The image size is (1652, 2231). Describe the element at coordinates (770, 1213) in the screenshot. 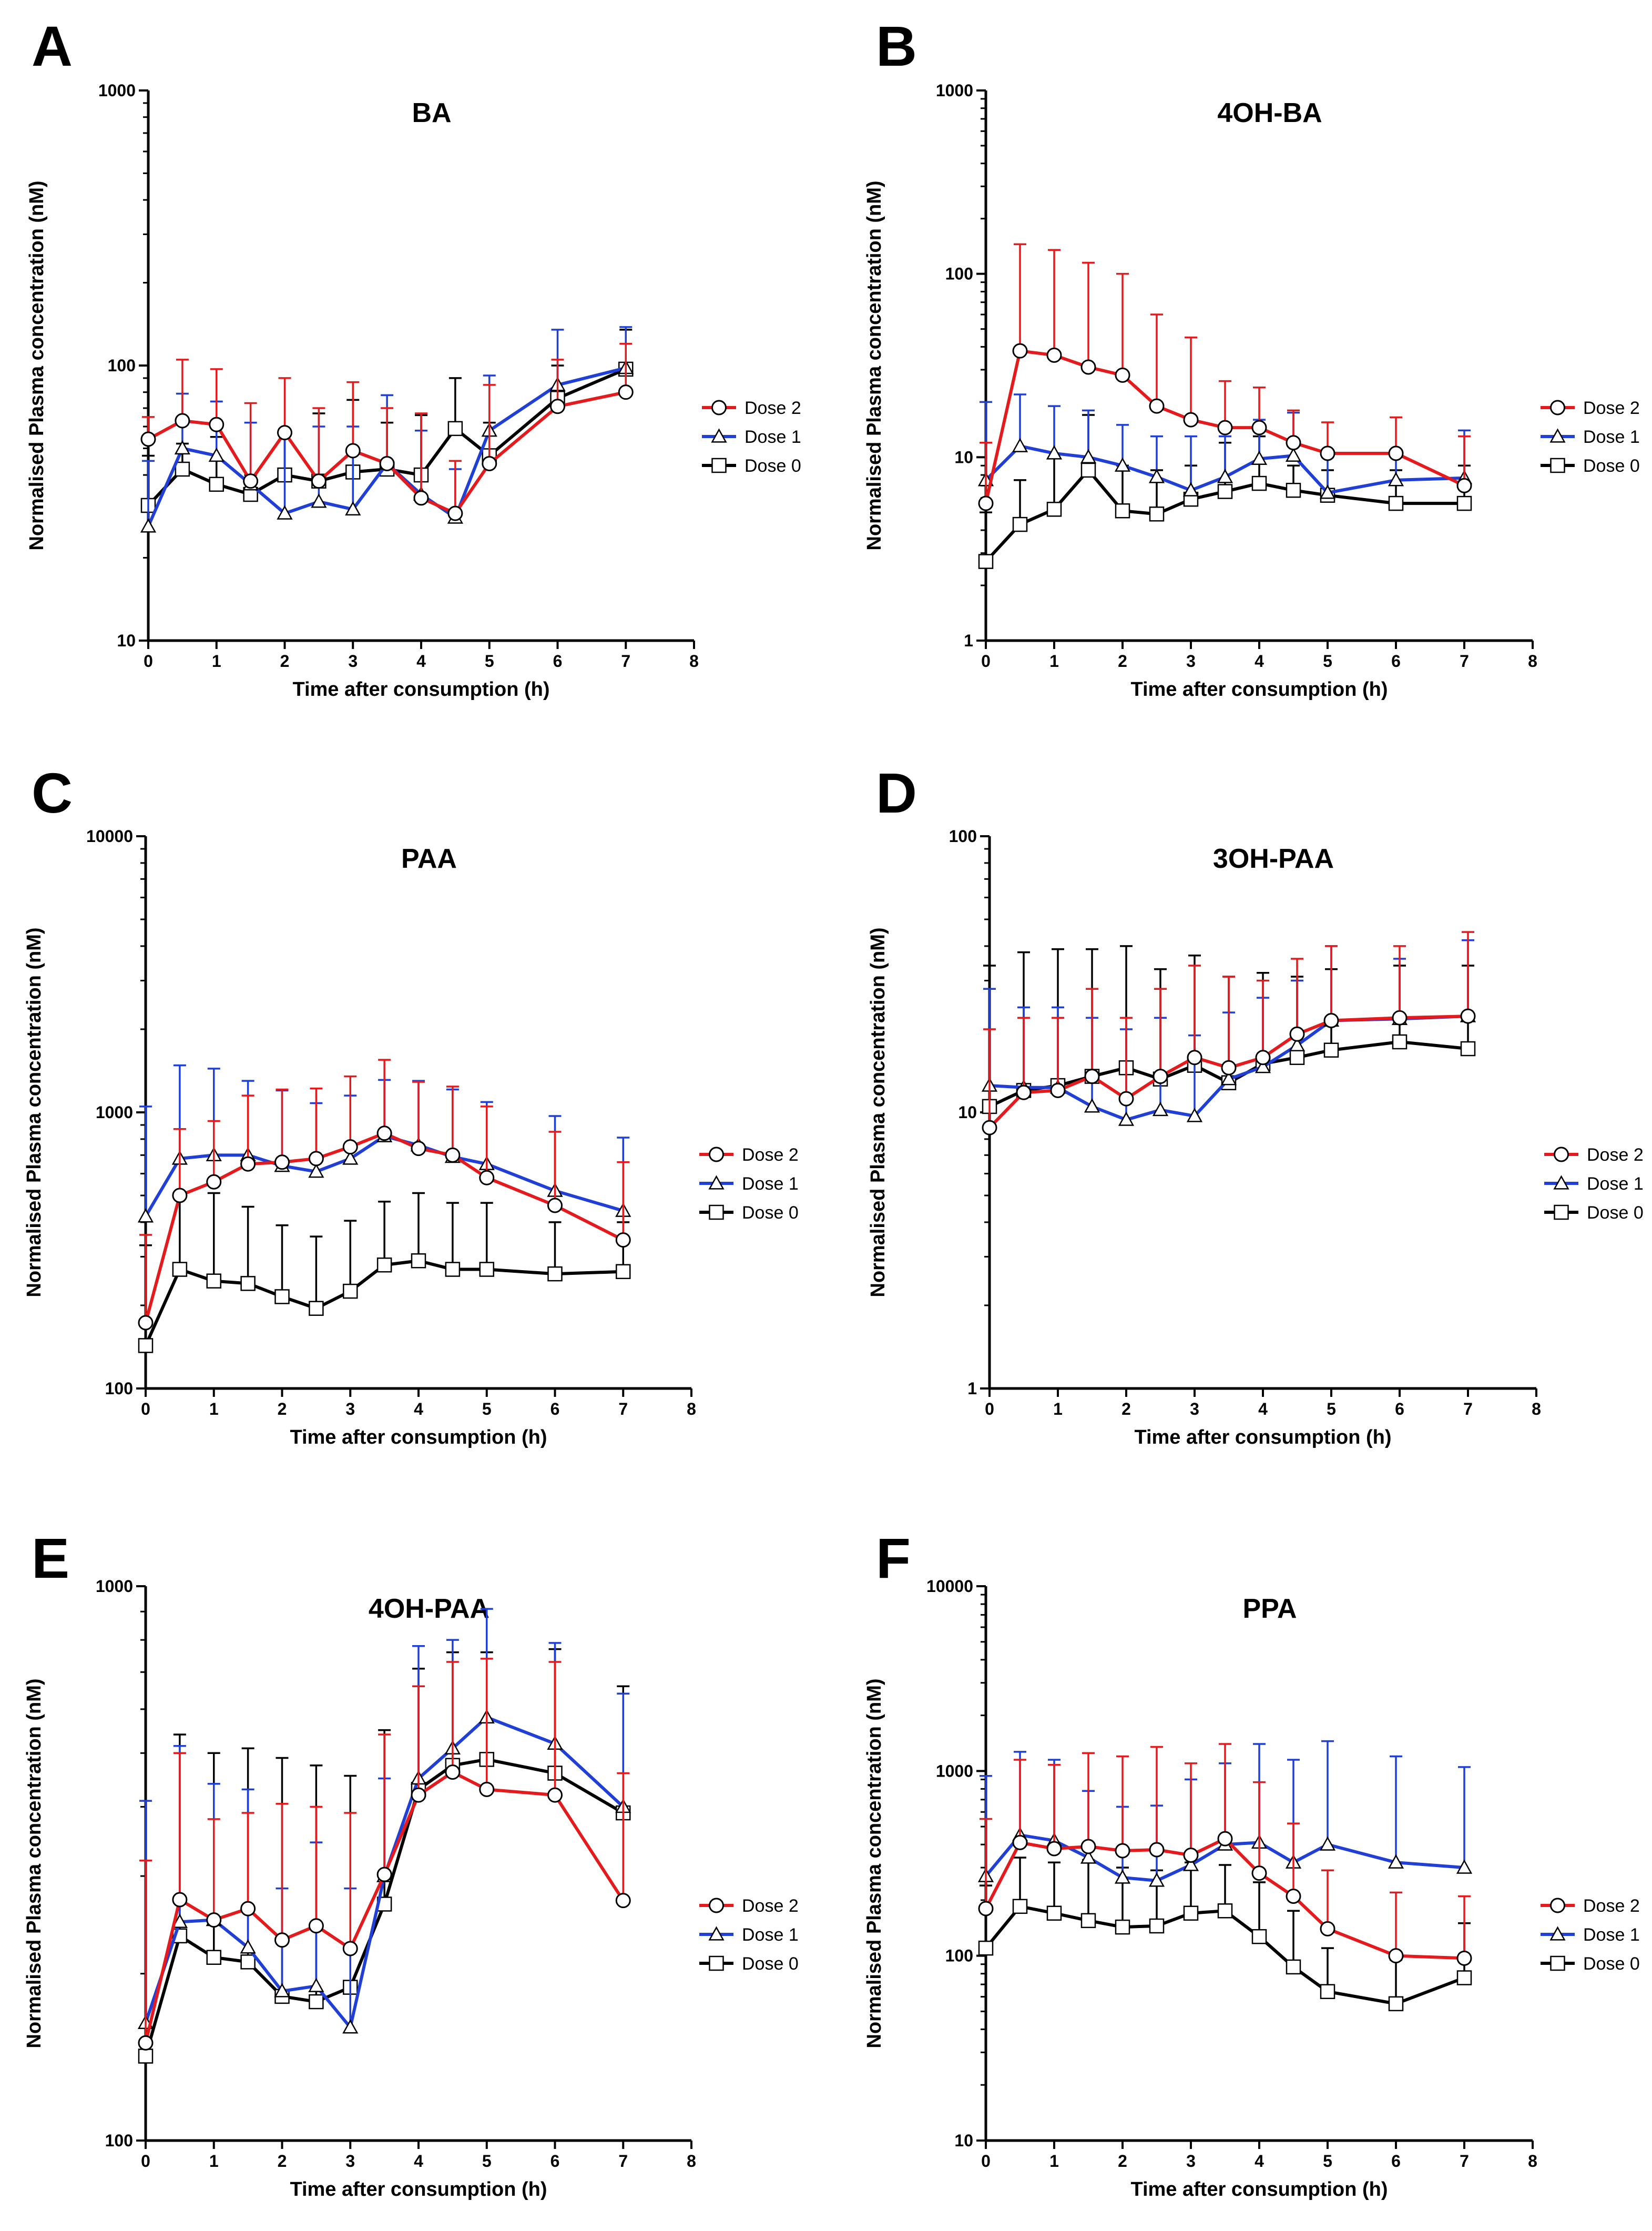

I see `panel-c-legend-label: Dose 0` at that location.